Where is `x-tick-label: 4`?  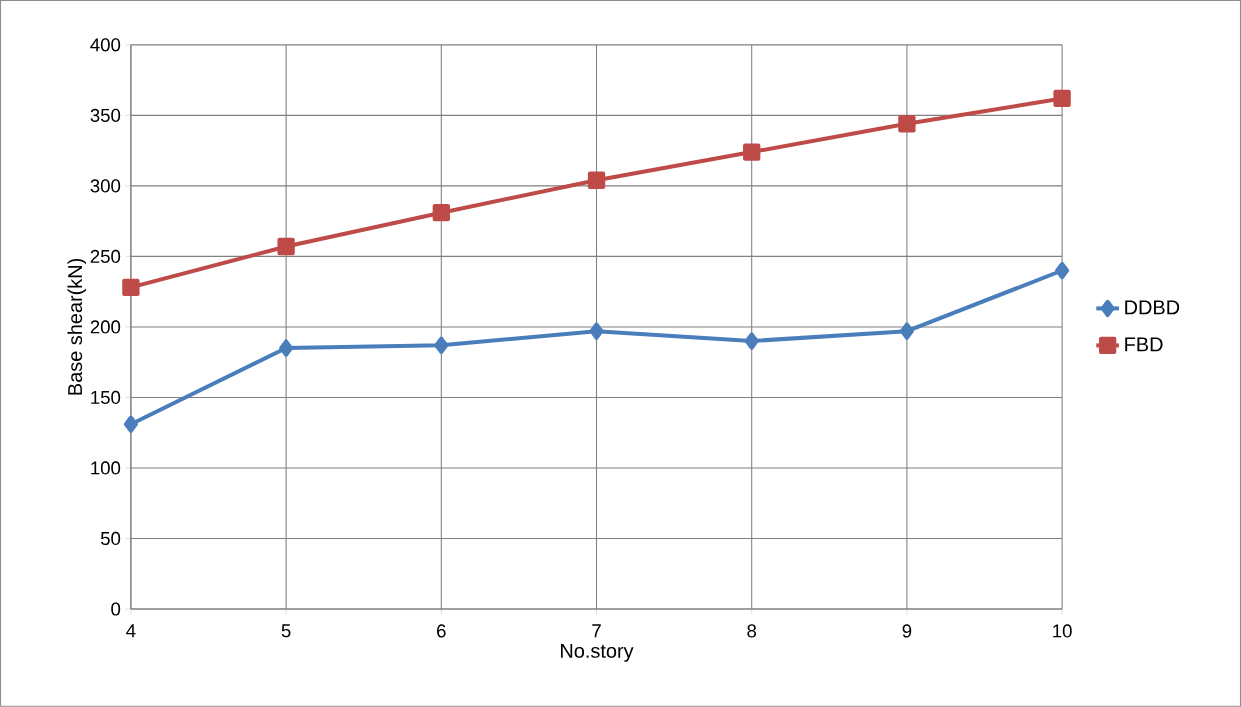 x-tick-label: 4 is located at coordinates (131, 631).